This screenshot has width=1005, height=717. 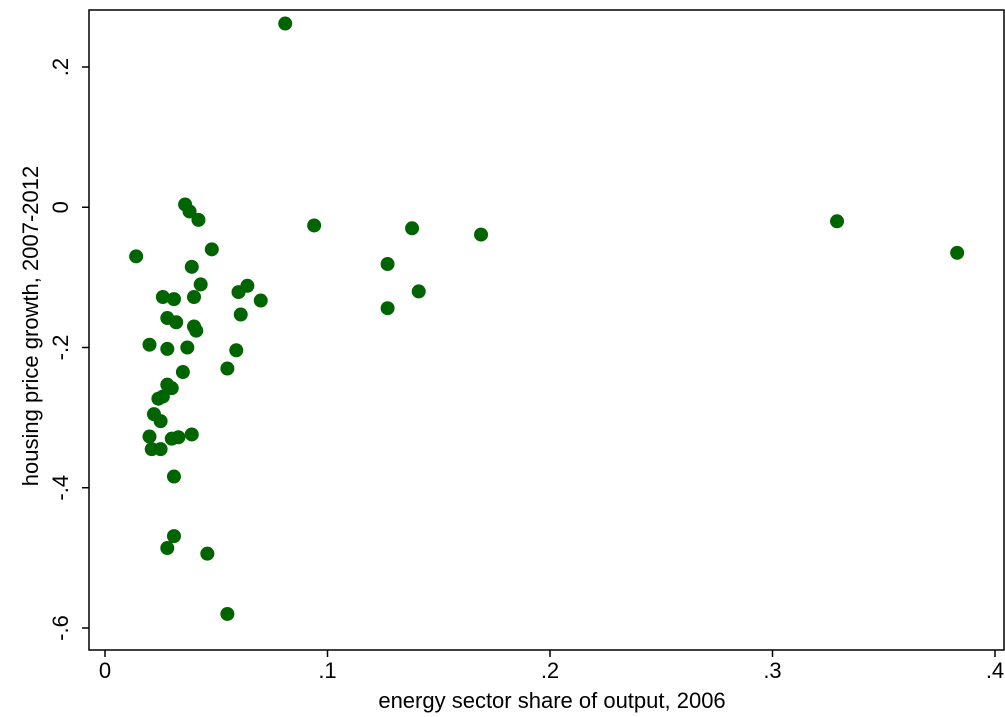 I want to click on y-axis: -.6 -.4 -.2 0 .2, so click(x=68, y=349).